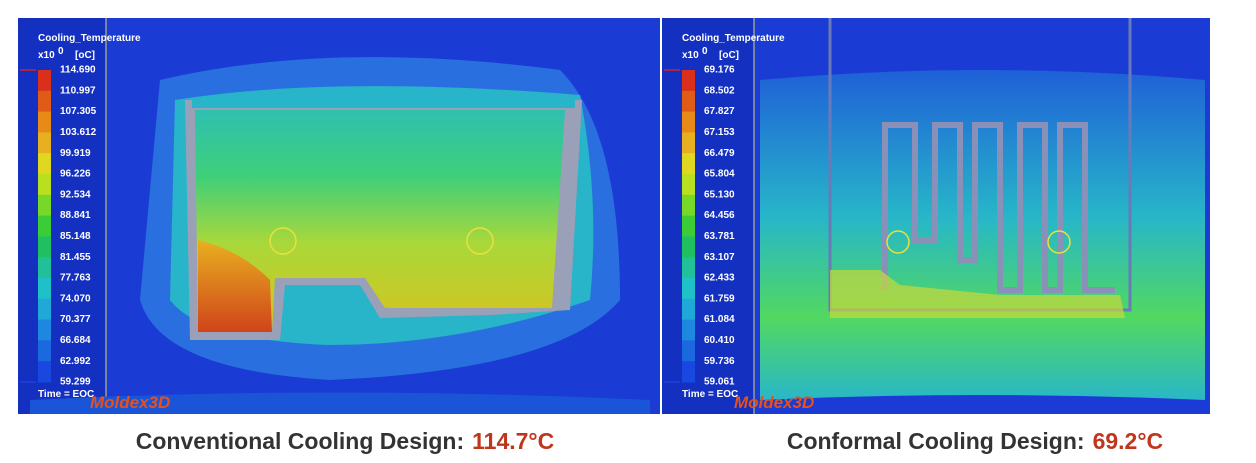  I want to click on caption: Conventional Cooling Design: 114.7°C, so click(345, 441).